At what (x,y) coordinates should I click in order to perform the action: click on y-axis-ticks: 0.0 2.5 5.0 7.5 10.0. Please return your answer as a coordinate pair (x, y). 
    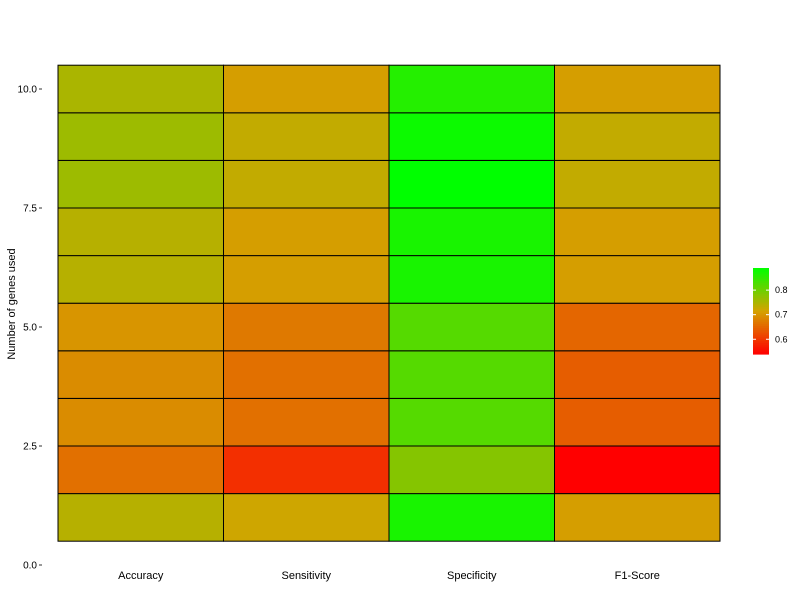
    Looking at the image, I should click on (30, 328).